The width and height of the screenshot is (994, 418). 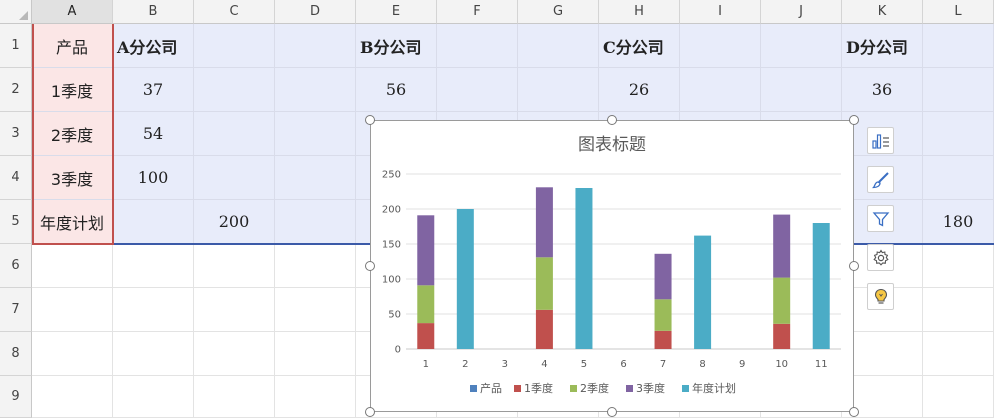 What do you see at coordinates (234, 222) in the screenshot?
I see `cell-c5: 200` at bounding box center [234, 222].